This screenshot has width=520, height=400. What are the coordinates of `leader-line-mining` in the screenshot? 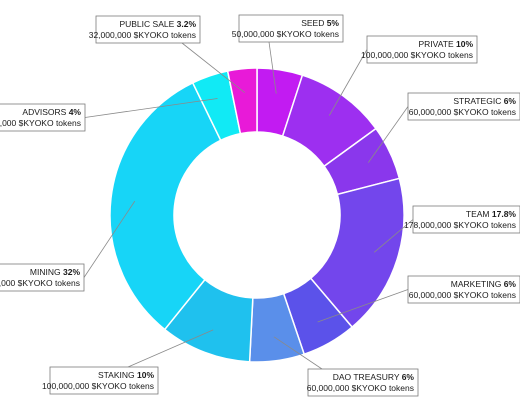 It's located at (109, 239).